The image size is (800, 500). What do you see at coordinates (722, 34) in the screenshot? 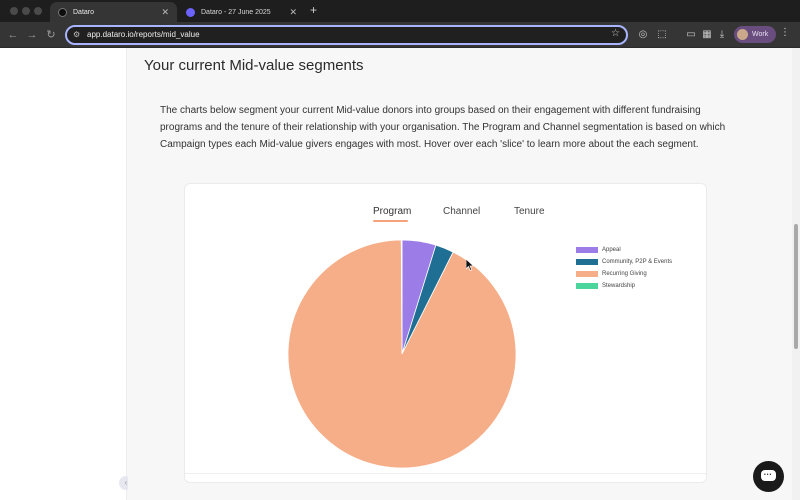
I see `download-icon: ⤓` at bounding box center [722, 34].